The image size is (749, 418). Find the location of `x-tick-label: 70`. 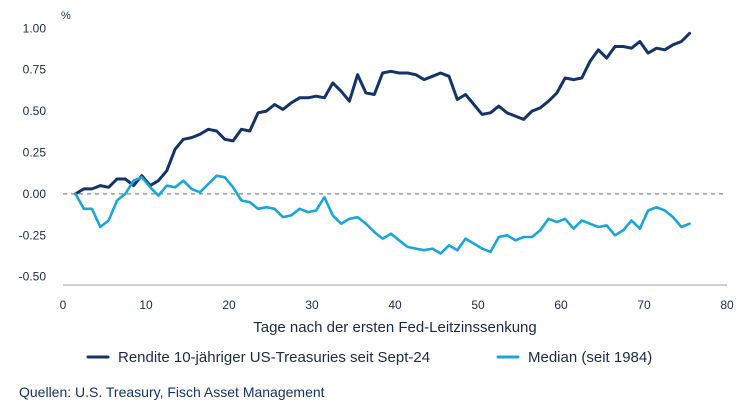

x-tick-label: 70 is located at coordinates (644, 305).